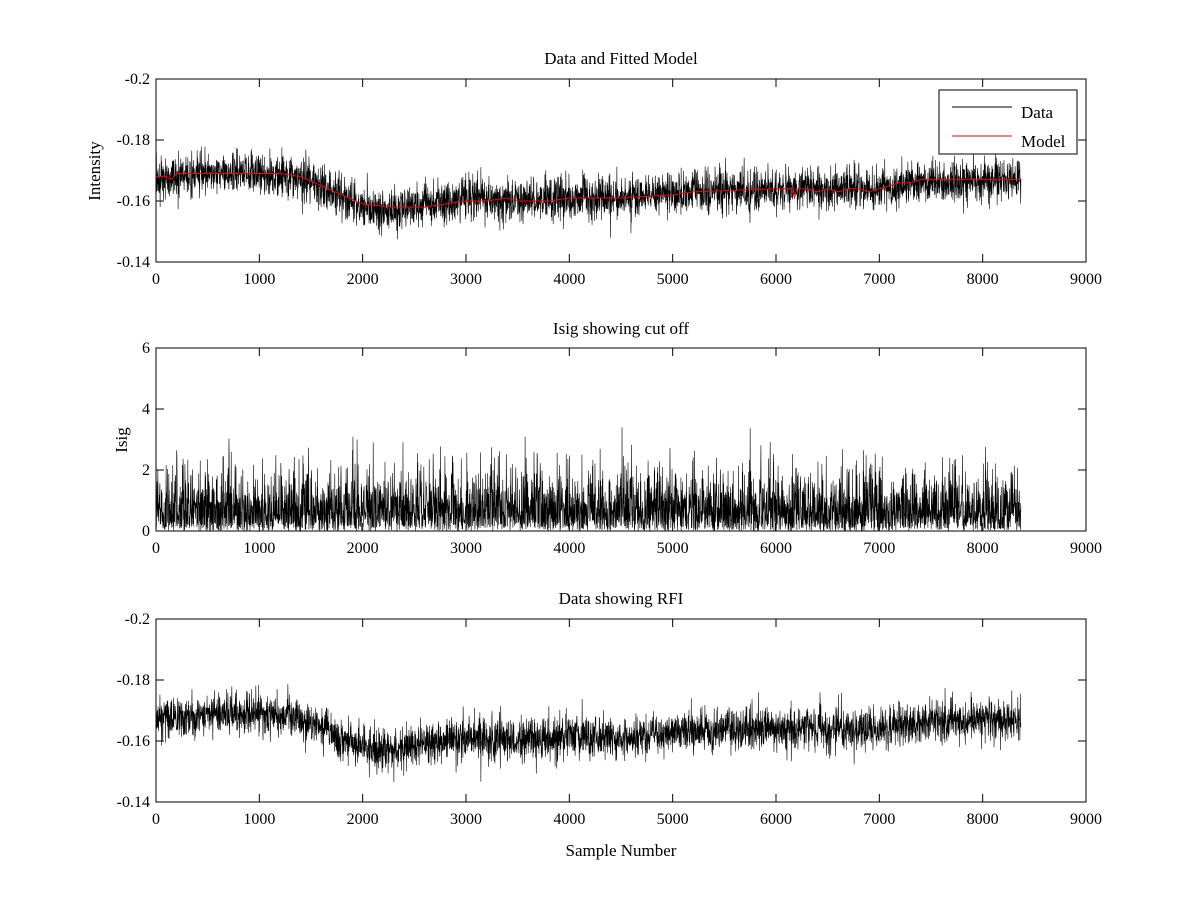 The height and width of the screenshot is (900, 1200). Describe the element at coordinates (1037, 112) in the screenshot. I see `legend-label-data: Data` at that location.